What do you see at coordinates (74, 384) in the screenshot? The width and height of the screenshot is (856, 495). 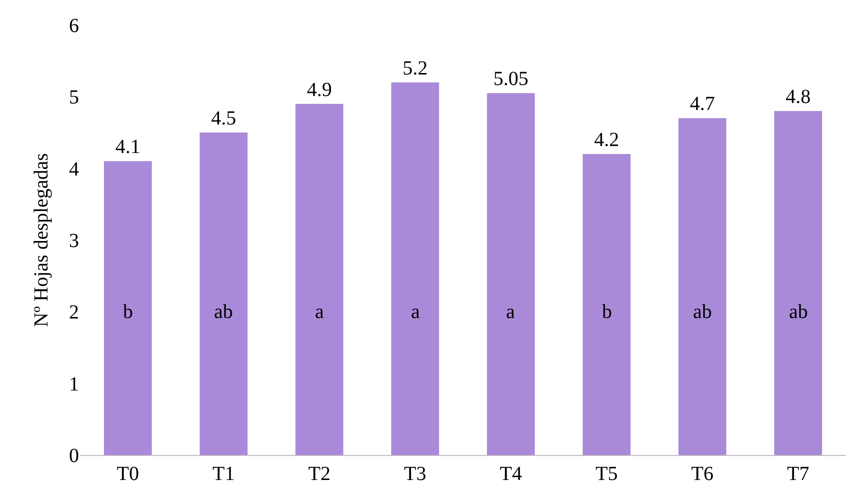 I see `y-tick-label: 1` at bounding box center [74, 384].